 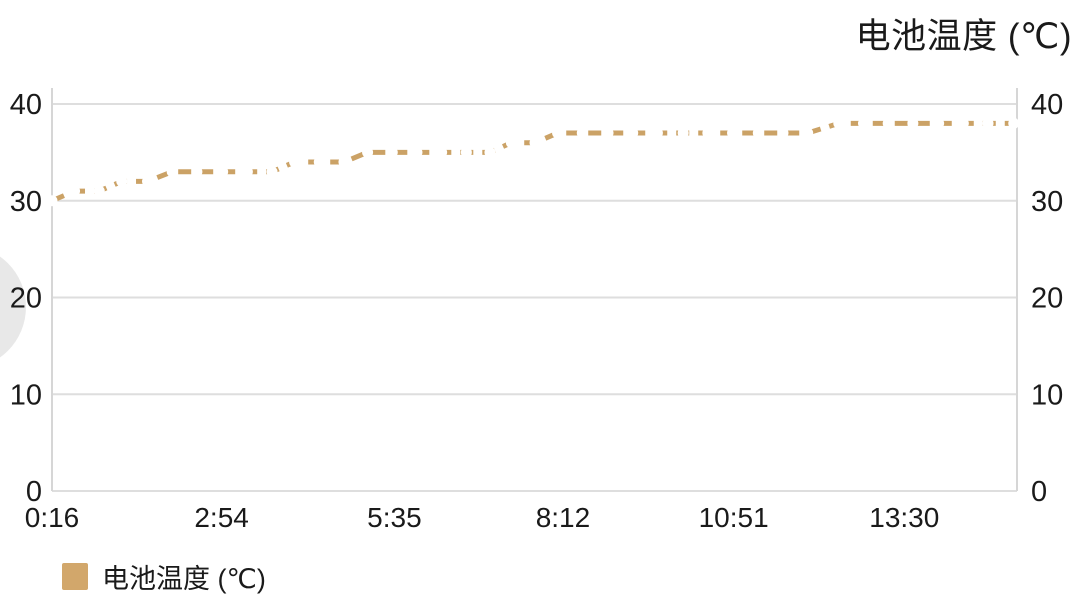 I want to click on y-axis-tick-label-right: 40, so click(x=1047, y=105).